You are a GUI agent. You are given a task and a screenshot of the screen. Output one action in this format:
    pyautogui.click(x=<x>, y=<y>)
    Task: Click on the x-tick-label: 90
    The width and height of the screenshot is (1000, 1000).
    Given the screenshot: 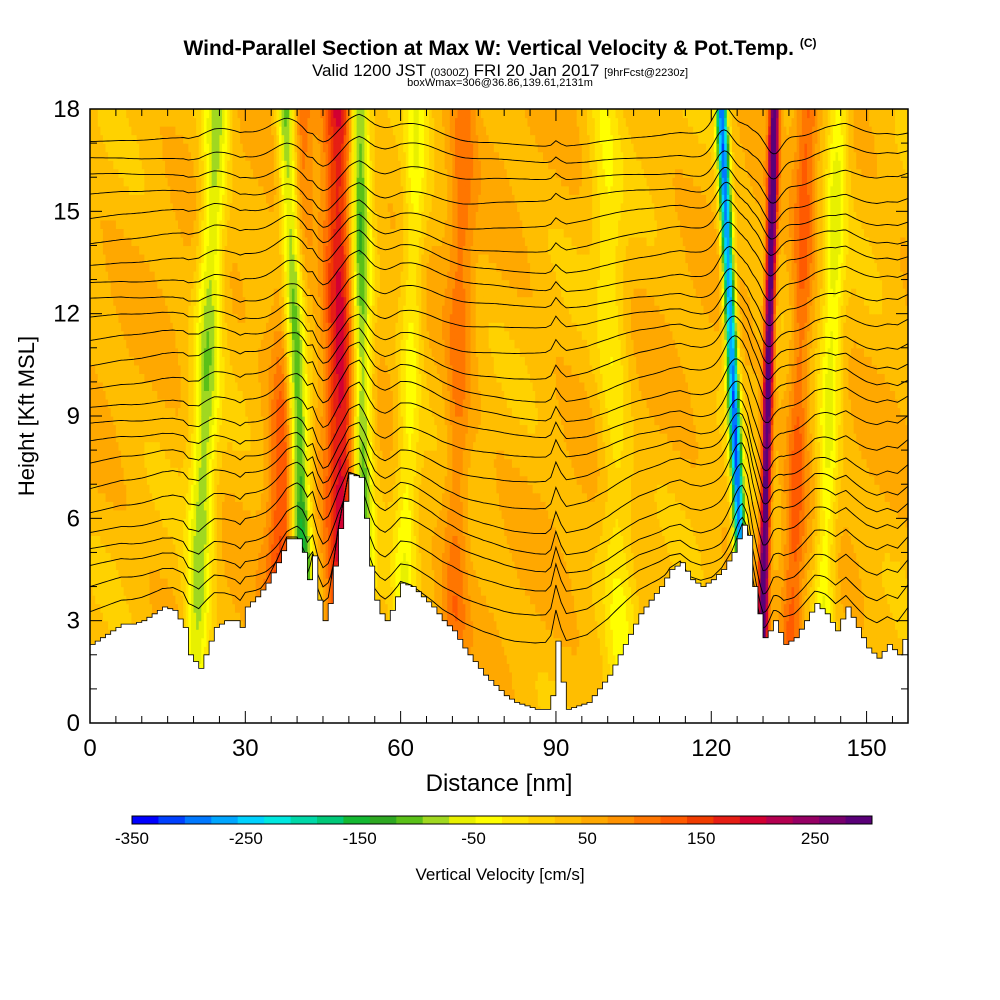 What is the action you would take?
    pyautogui.click(x=556, y=748)
    